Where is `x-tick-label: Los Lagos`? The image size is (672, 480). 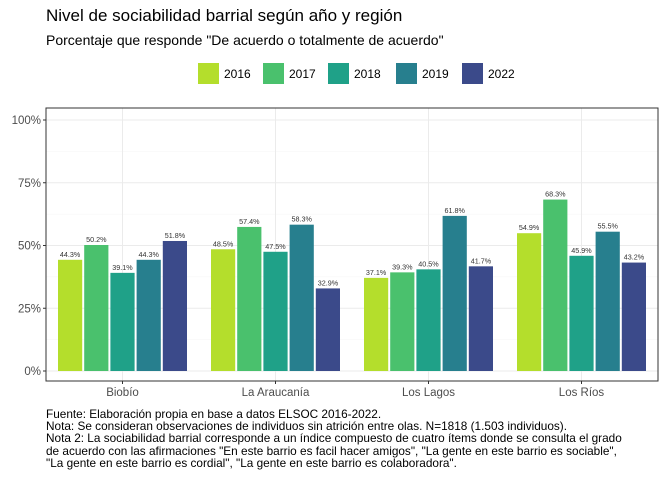 x-tick-label: Los Lagos is located at coordinates (428, 393).